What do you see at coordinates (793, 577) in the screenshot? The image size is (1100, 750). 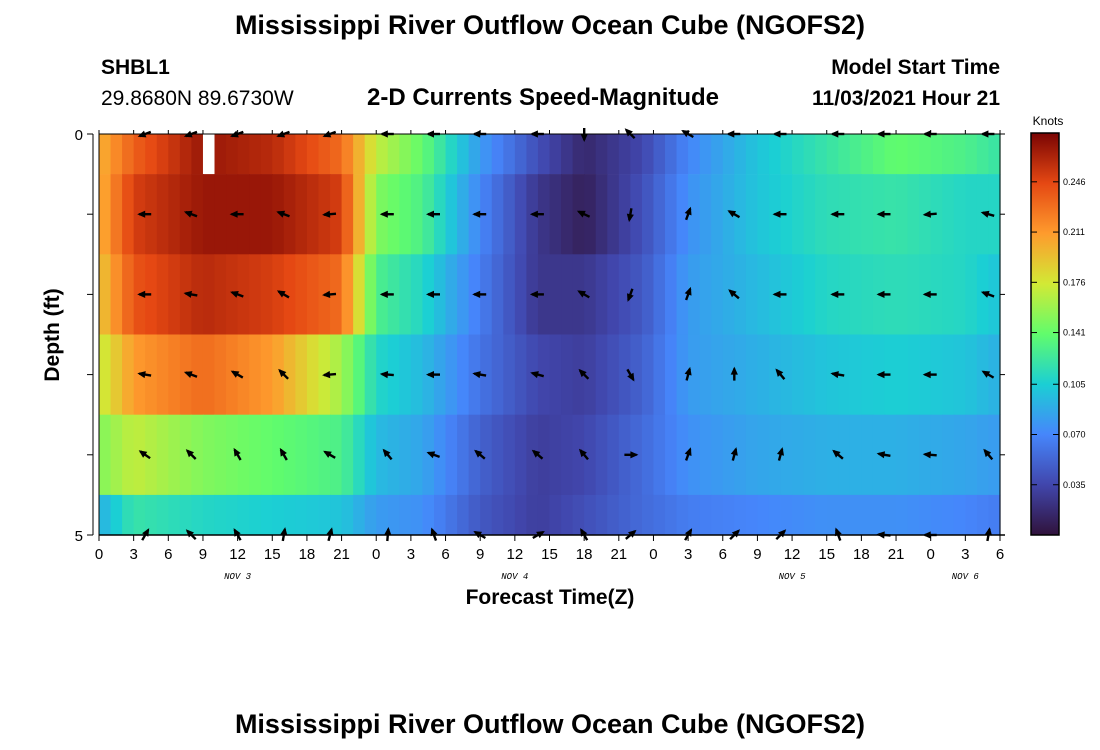 I see `day-label: NOV 5` at bounding box center [793, 577].